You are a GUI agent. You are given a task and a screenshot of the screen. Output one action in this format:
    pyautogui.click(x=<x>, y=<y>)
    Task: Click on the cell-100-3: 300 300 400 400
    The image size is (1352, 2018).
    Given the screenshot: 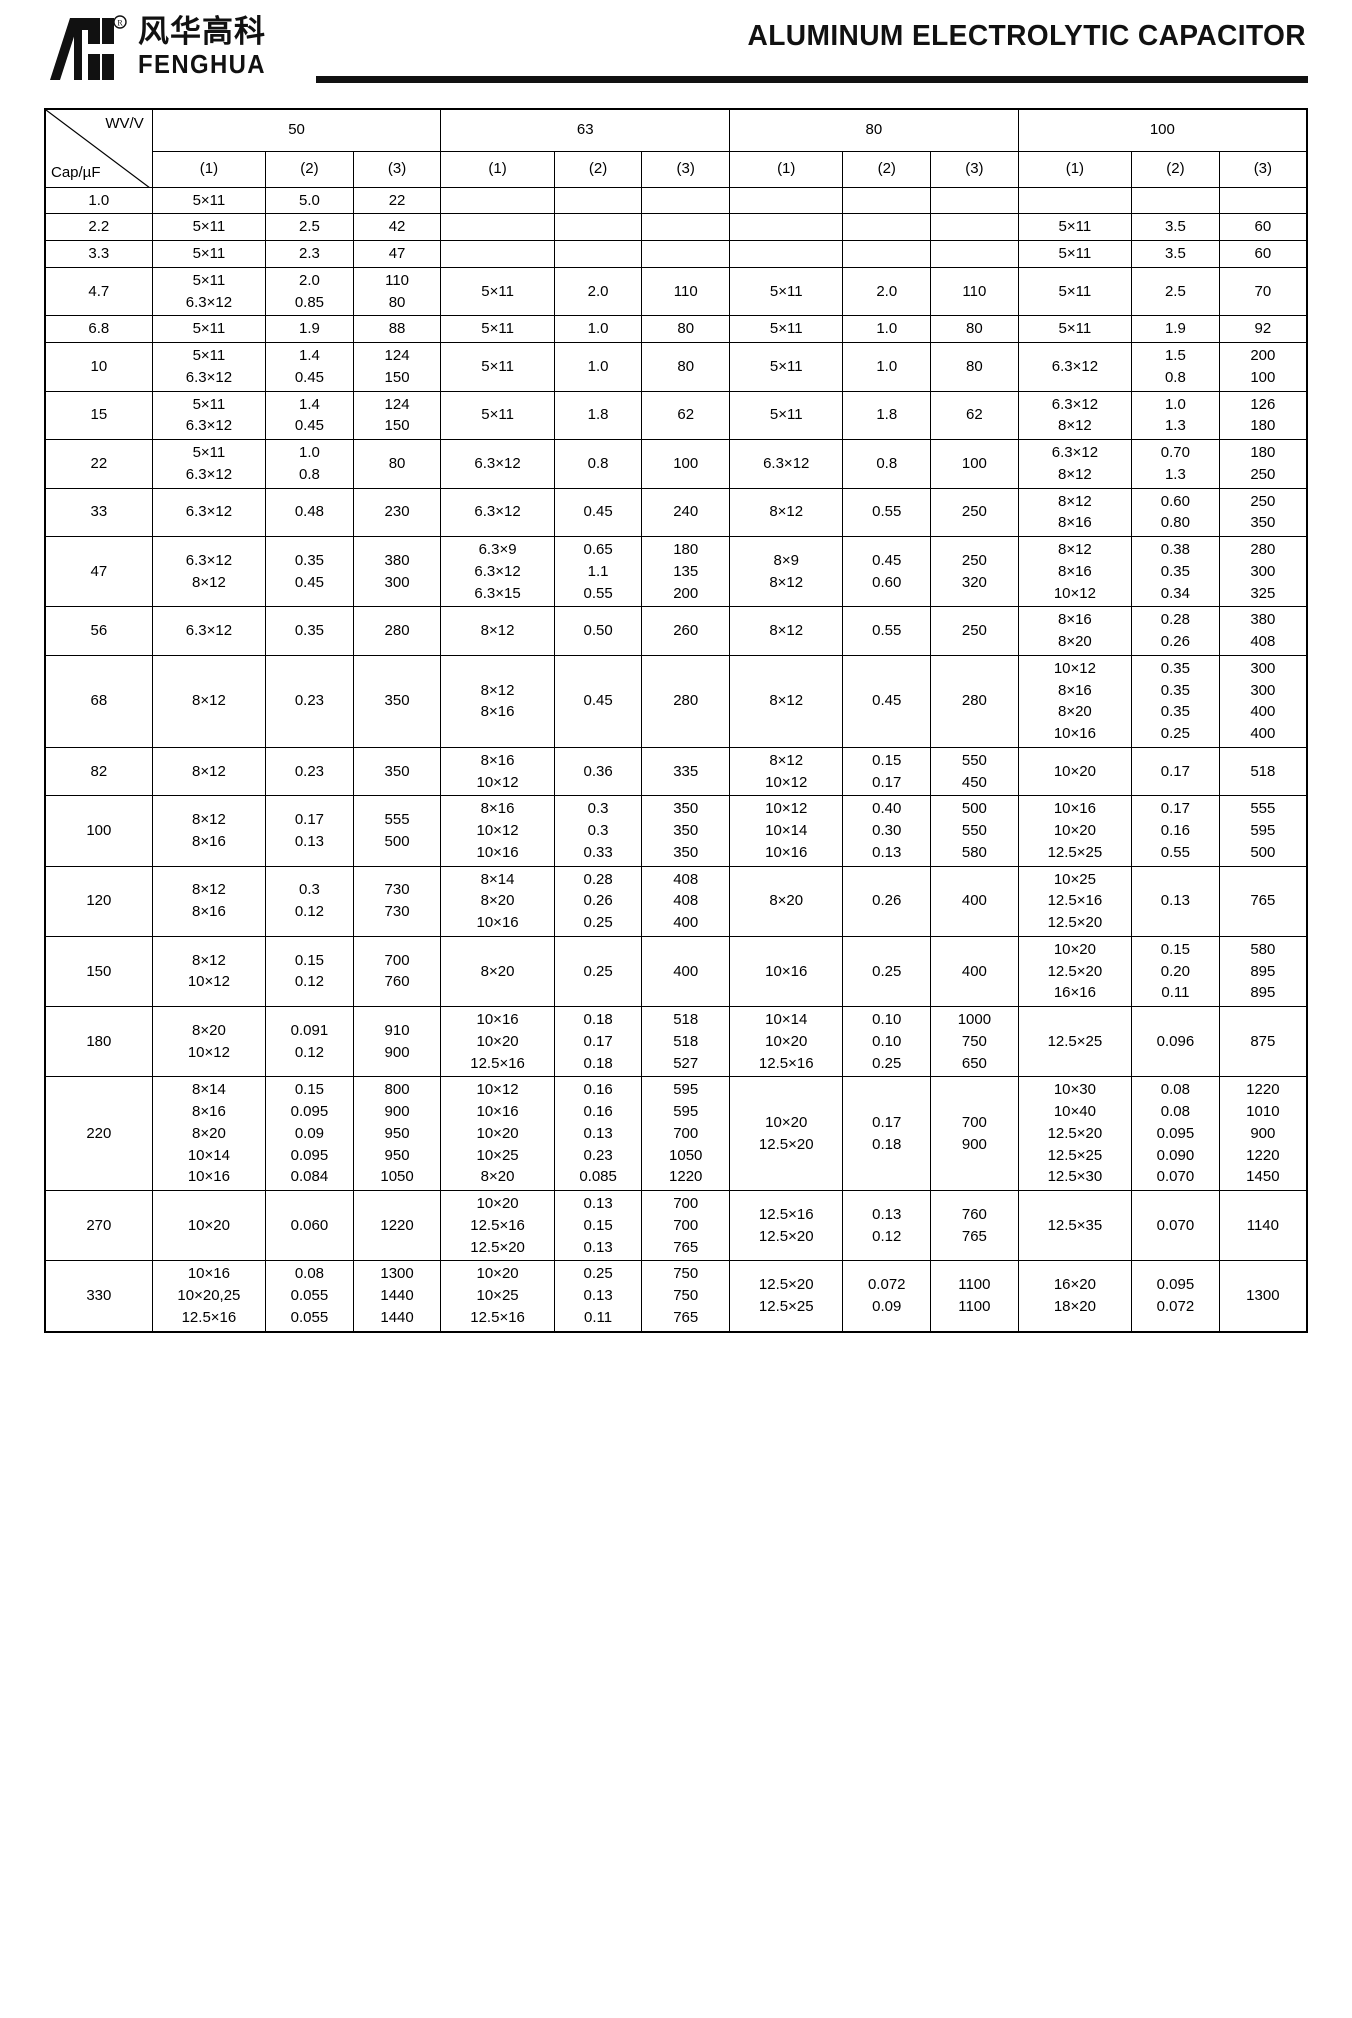 What is the action you would take?
    pyautogui.click(x=1263, y=701)
    